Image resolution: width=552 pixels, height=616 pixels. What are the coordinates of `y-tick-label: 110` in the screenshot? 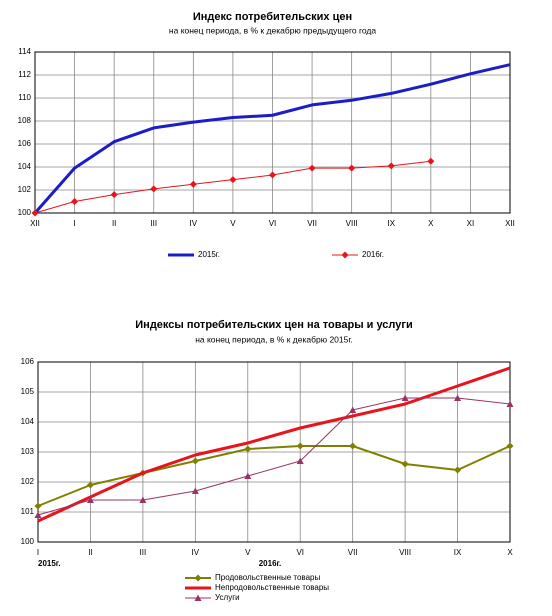 It's located at (24, 97).